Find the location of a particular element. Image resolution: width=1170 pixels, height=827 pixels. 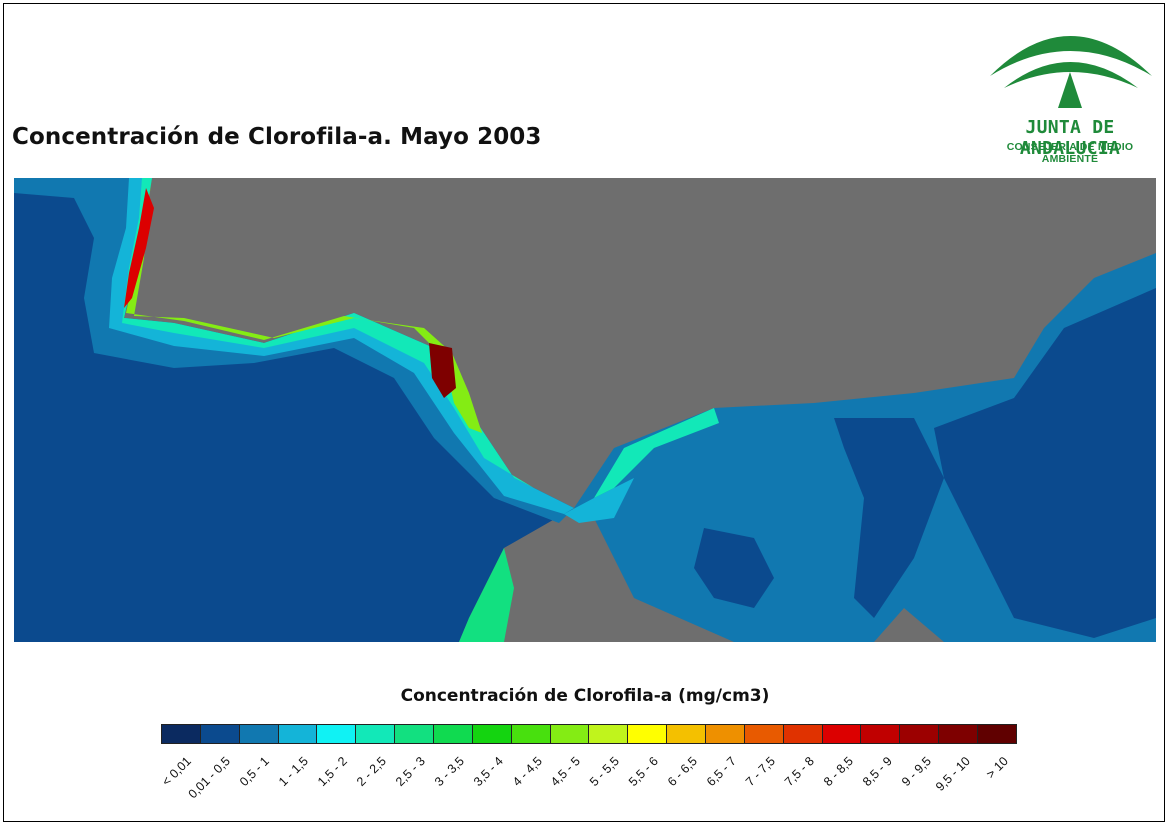

balearic-deep is located at coordinates (1045, 463).